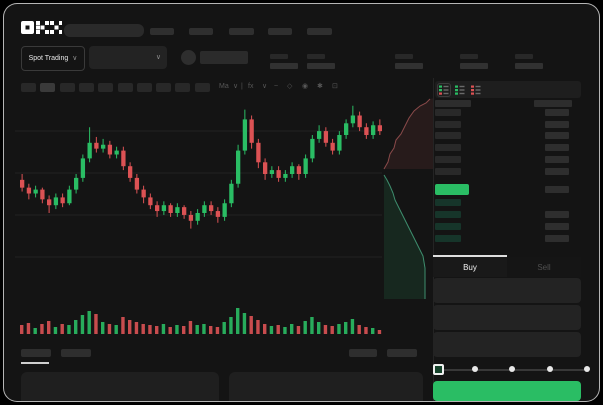 Image resolution: width=603 pixels, height=405 pixels. I want to click on buy-submit-button, so click(507, 391).